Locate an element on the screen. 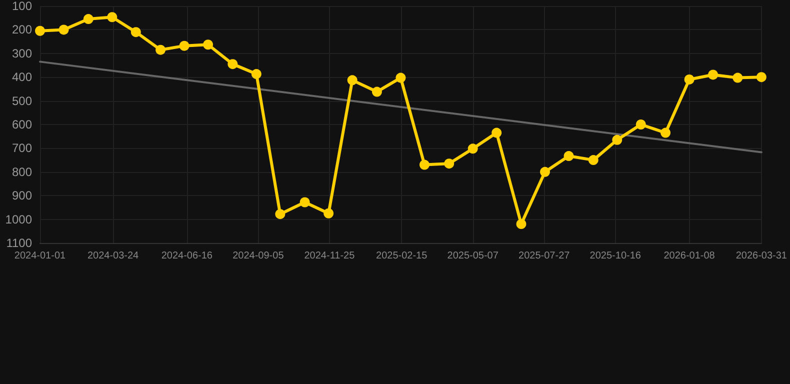 The height and width of the screenshot is (384, 790). y-tick-label: 1100 is located at coordinates (19, 243).